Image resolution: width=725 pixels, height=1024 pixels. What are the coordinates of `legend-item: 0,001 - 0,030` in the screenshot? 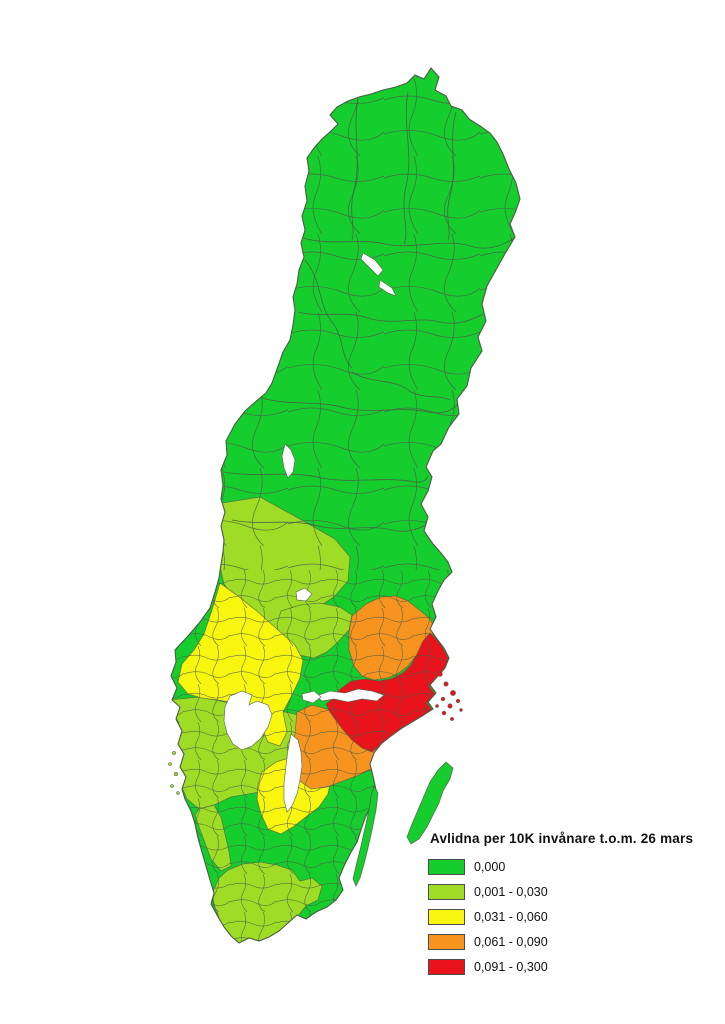 It's located at (574, 891).